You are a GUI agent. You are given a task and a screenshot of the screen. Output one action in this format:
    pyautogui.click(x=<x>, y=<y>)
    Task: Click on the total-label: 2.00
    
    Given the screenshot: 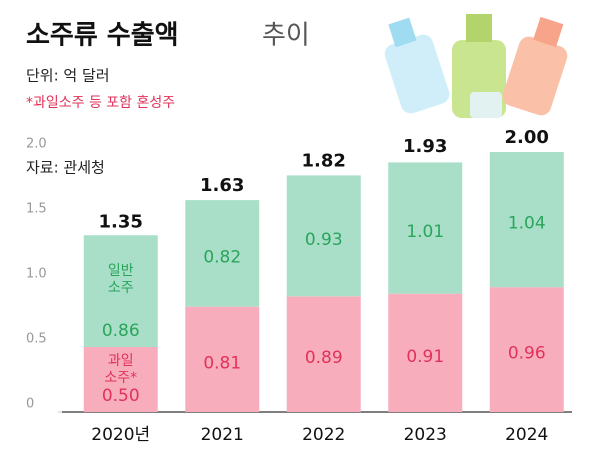 What is the action you would take?
    pyautogui.click(x=527, y=137)
    